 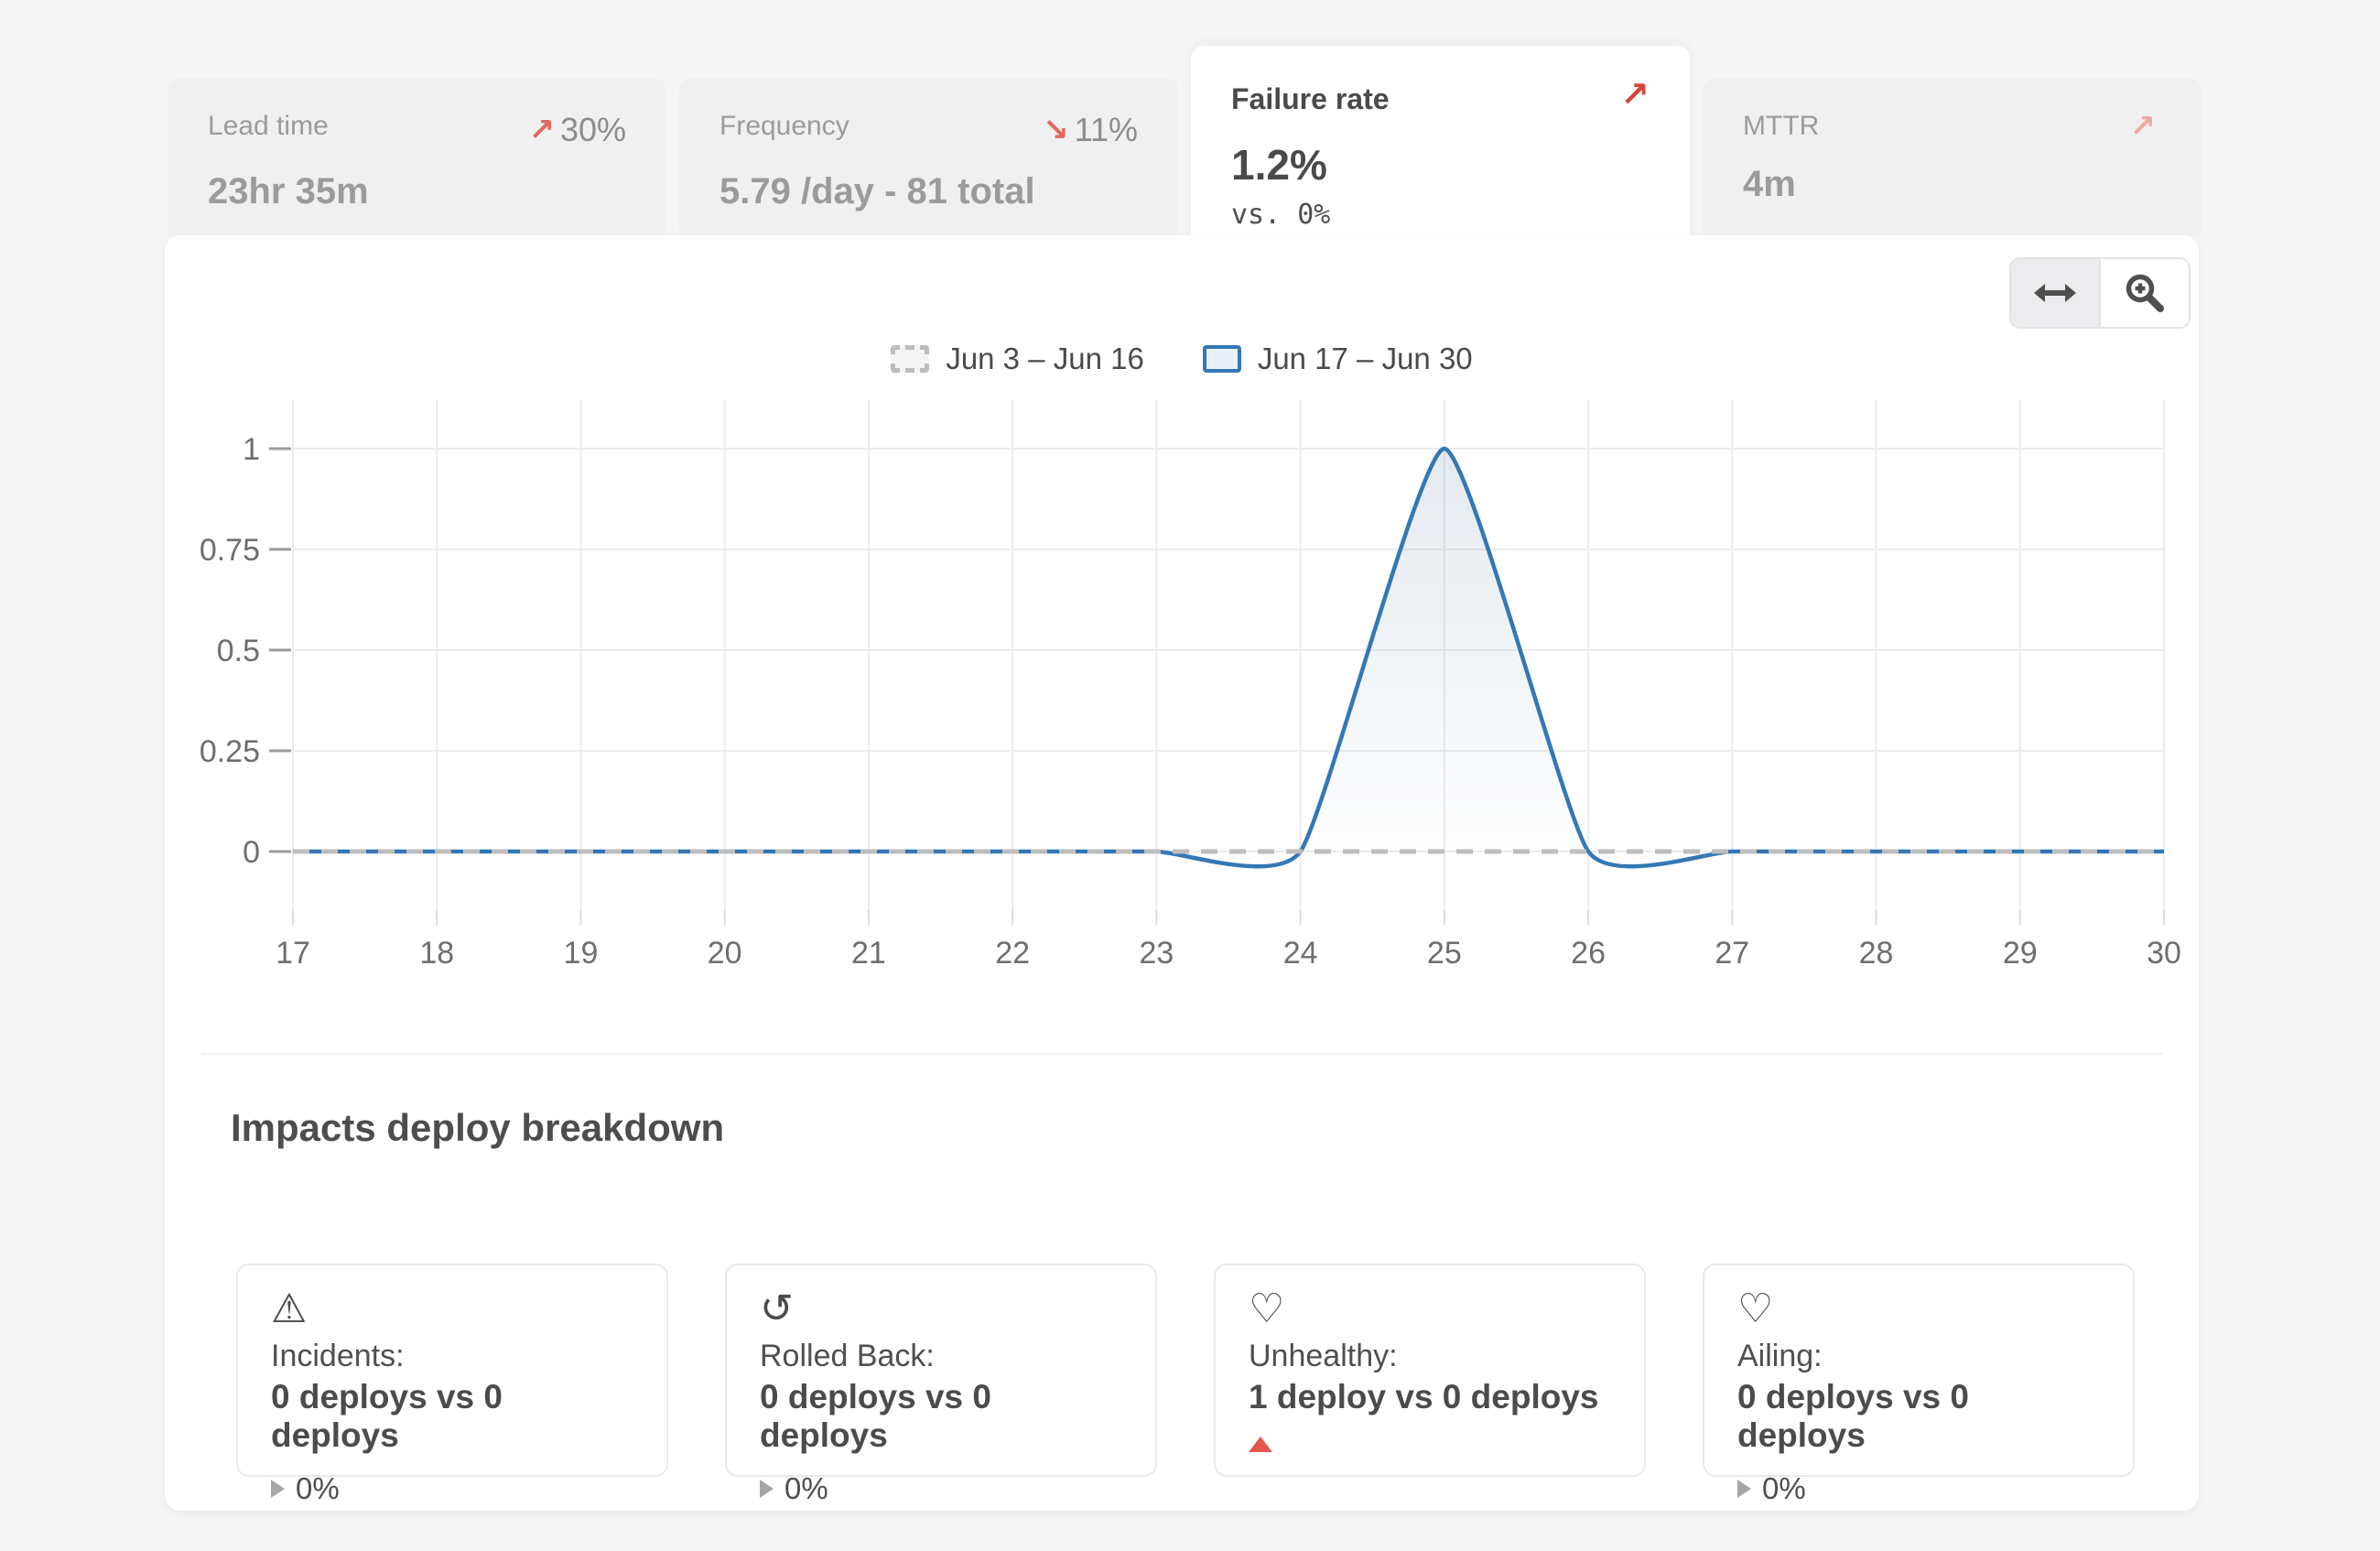 What do you see at coordinates (2146, 127) in the screenshot?
I see `tab-change: ↗` at bounding box center [2146, 127].